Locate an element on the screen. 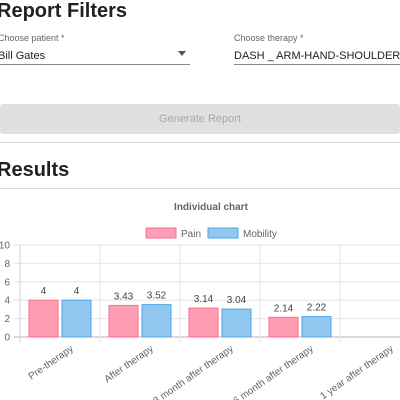  chevron-down-icon is located at coordinates (182, 53).